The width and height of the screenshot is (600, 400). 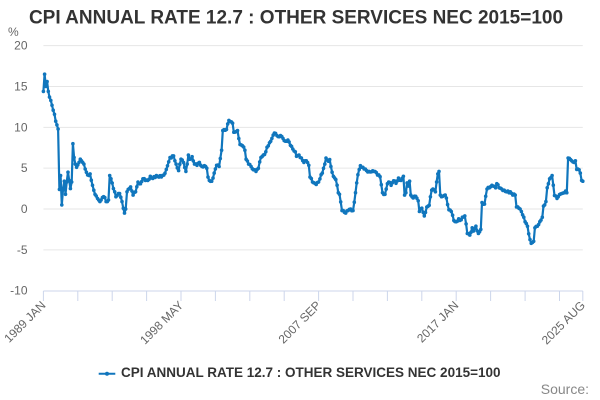 I want to click on svg-text: 5, so click(x=24, y=168).